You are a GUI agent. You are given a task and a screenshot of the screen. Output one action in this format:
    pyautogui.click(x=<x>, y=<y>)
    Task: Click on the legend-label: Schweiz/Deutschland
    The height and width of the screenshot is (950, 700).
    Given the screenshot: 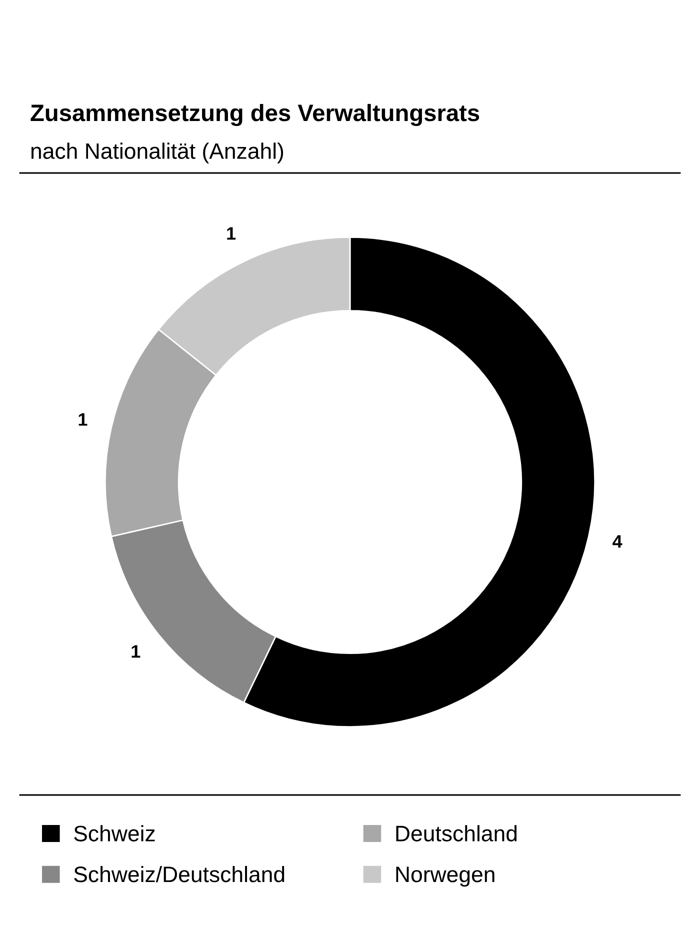 What is the action you would take?
    pyautogui.click(x=179, y=874)
    